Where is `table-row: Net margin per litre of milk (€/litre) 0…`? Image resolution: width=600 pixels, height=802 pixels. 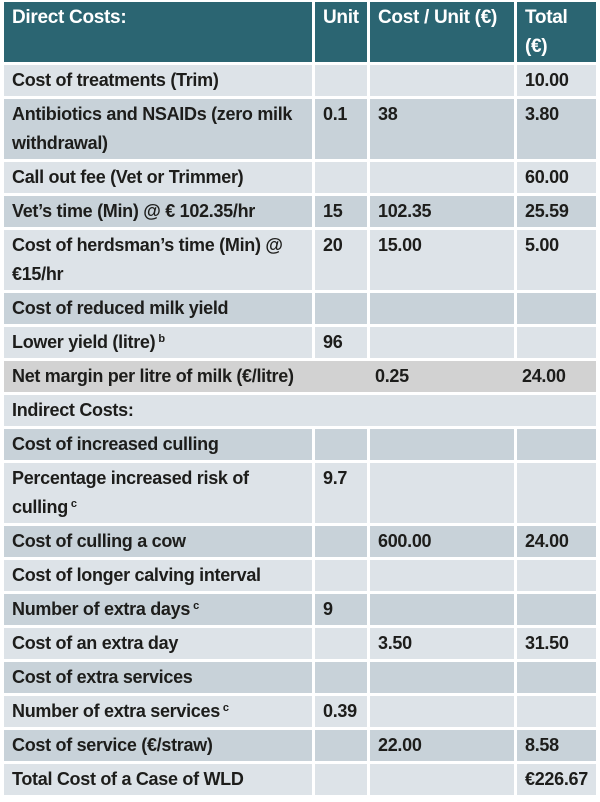
table-row: Net margin per litre of milk (€/litre) 0… is located at coordinates (300, 376).